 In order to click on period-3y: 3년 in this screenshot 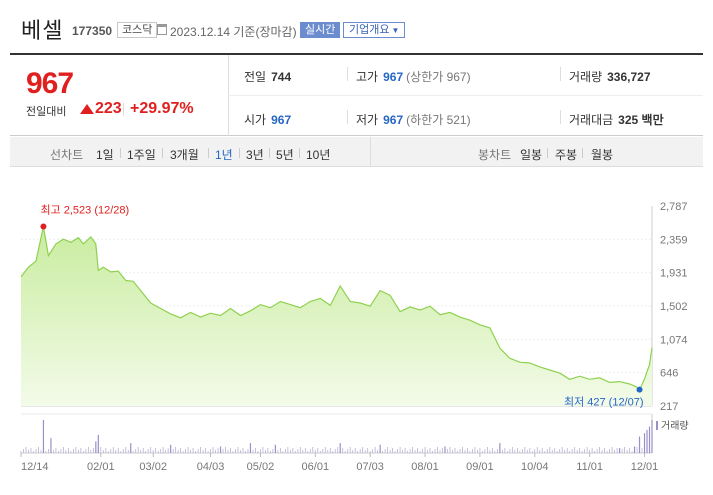, I will do `click(255, 155)`.